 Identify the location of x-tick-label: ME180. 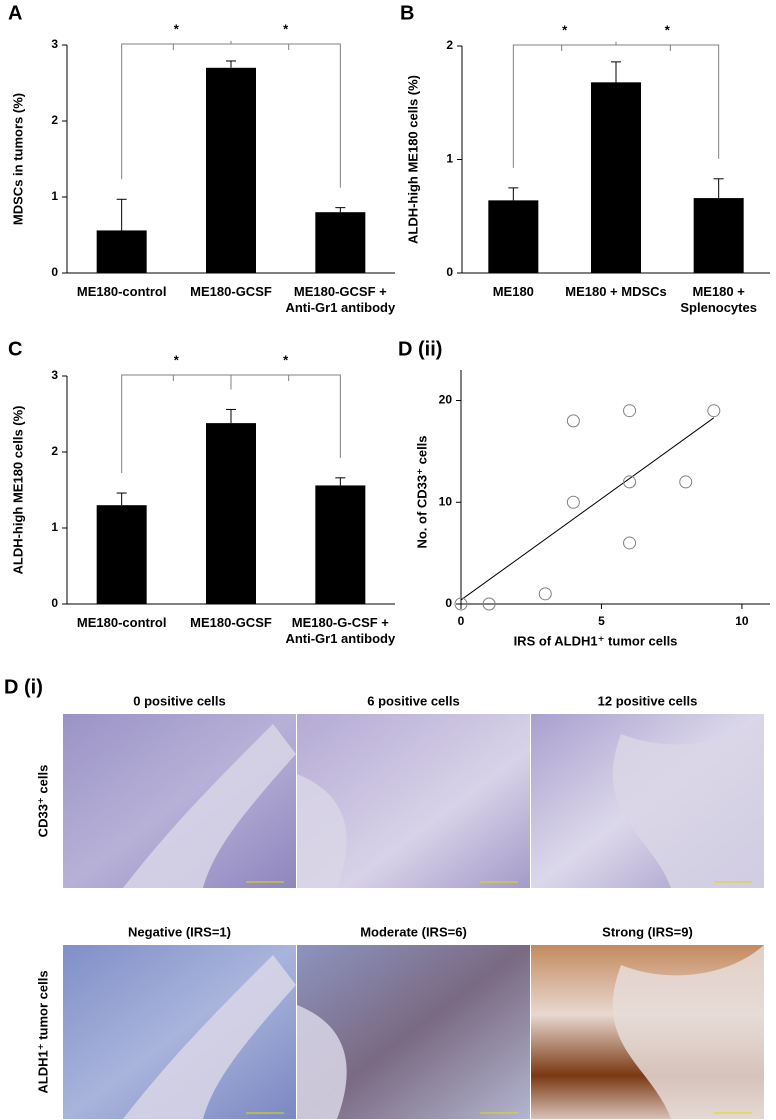
(513, 291).